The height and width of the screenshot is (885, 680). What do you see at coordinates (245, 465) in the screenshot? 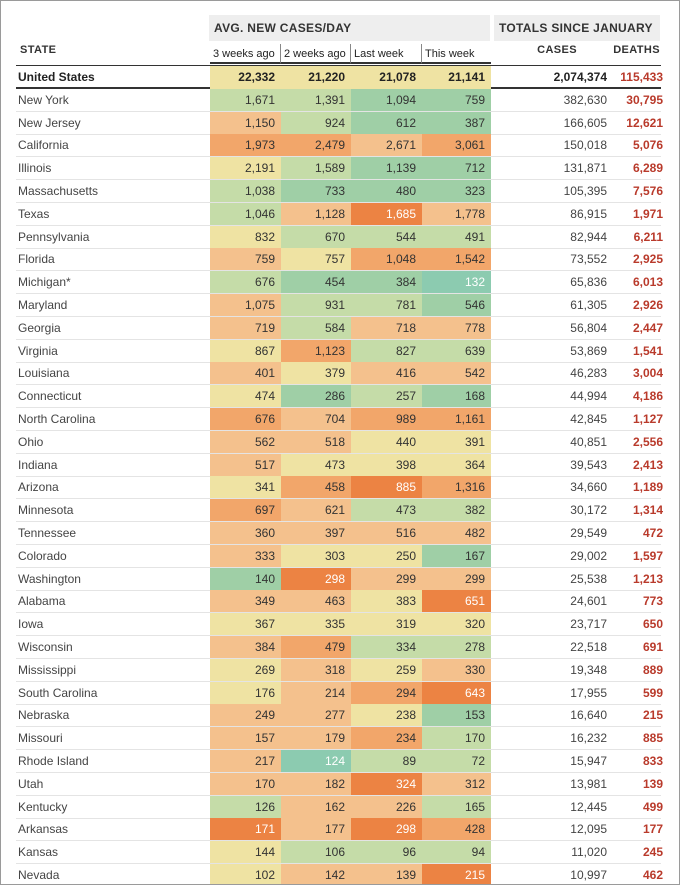
I see `avg-cases-cell: 517` at bounding box center [245, 465].